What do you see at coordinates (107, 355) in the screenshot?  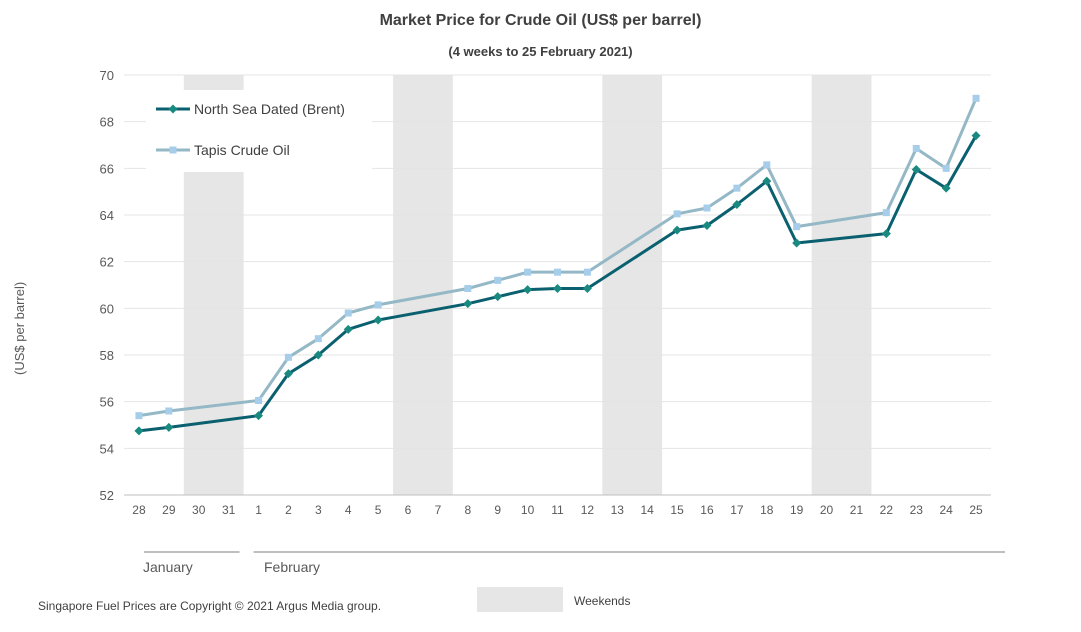 I see `y-tick-label: 58` at bounding box center [107, 355].